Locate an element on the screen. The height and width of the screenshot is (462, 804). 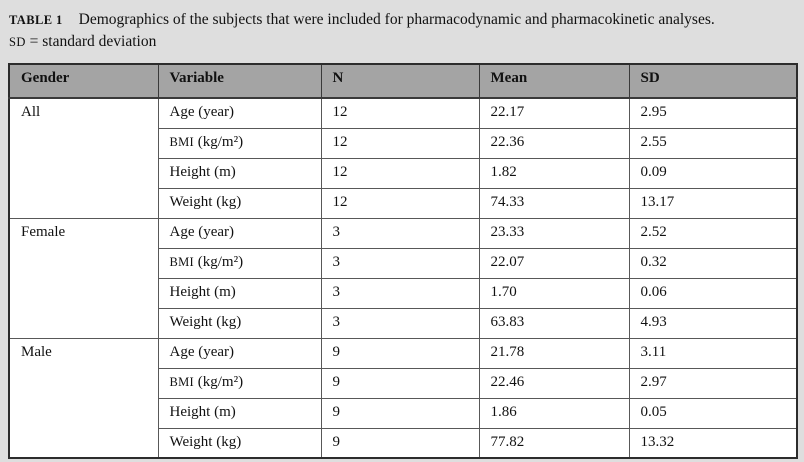
table-row: BMI (kg/m²) 12 22.36 2.55 is located at coordinates (403, 143).